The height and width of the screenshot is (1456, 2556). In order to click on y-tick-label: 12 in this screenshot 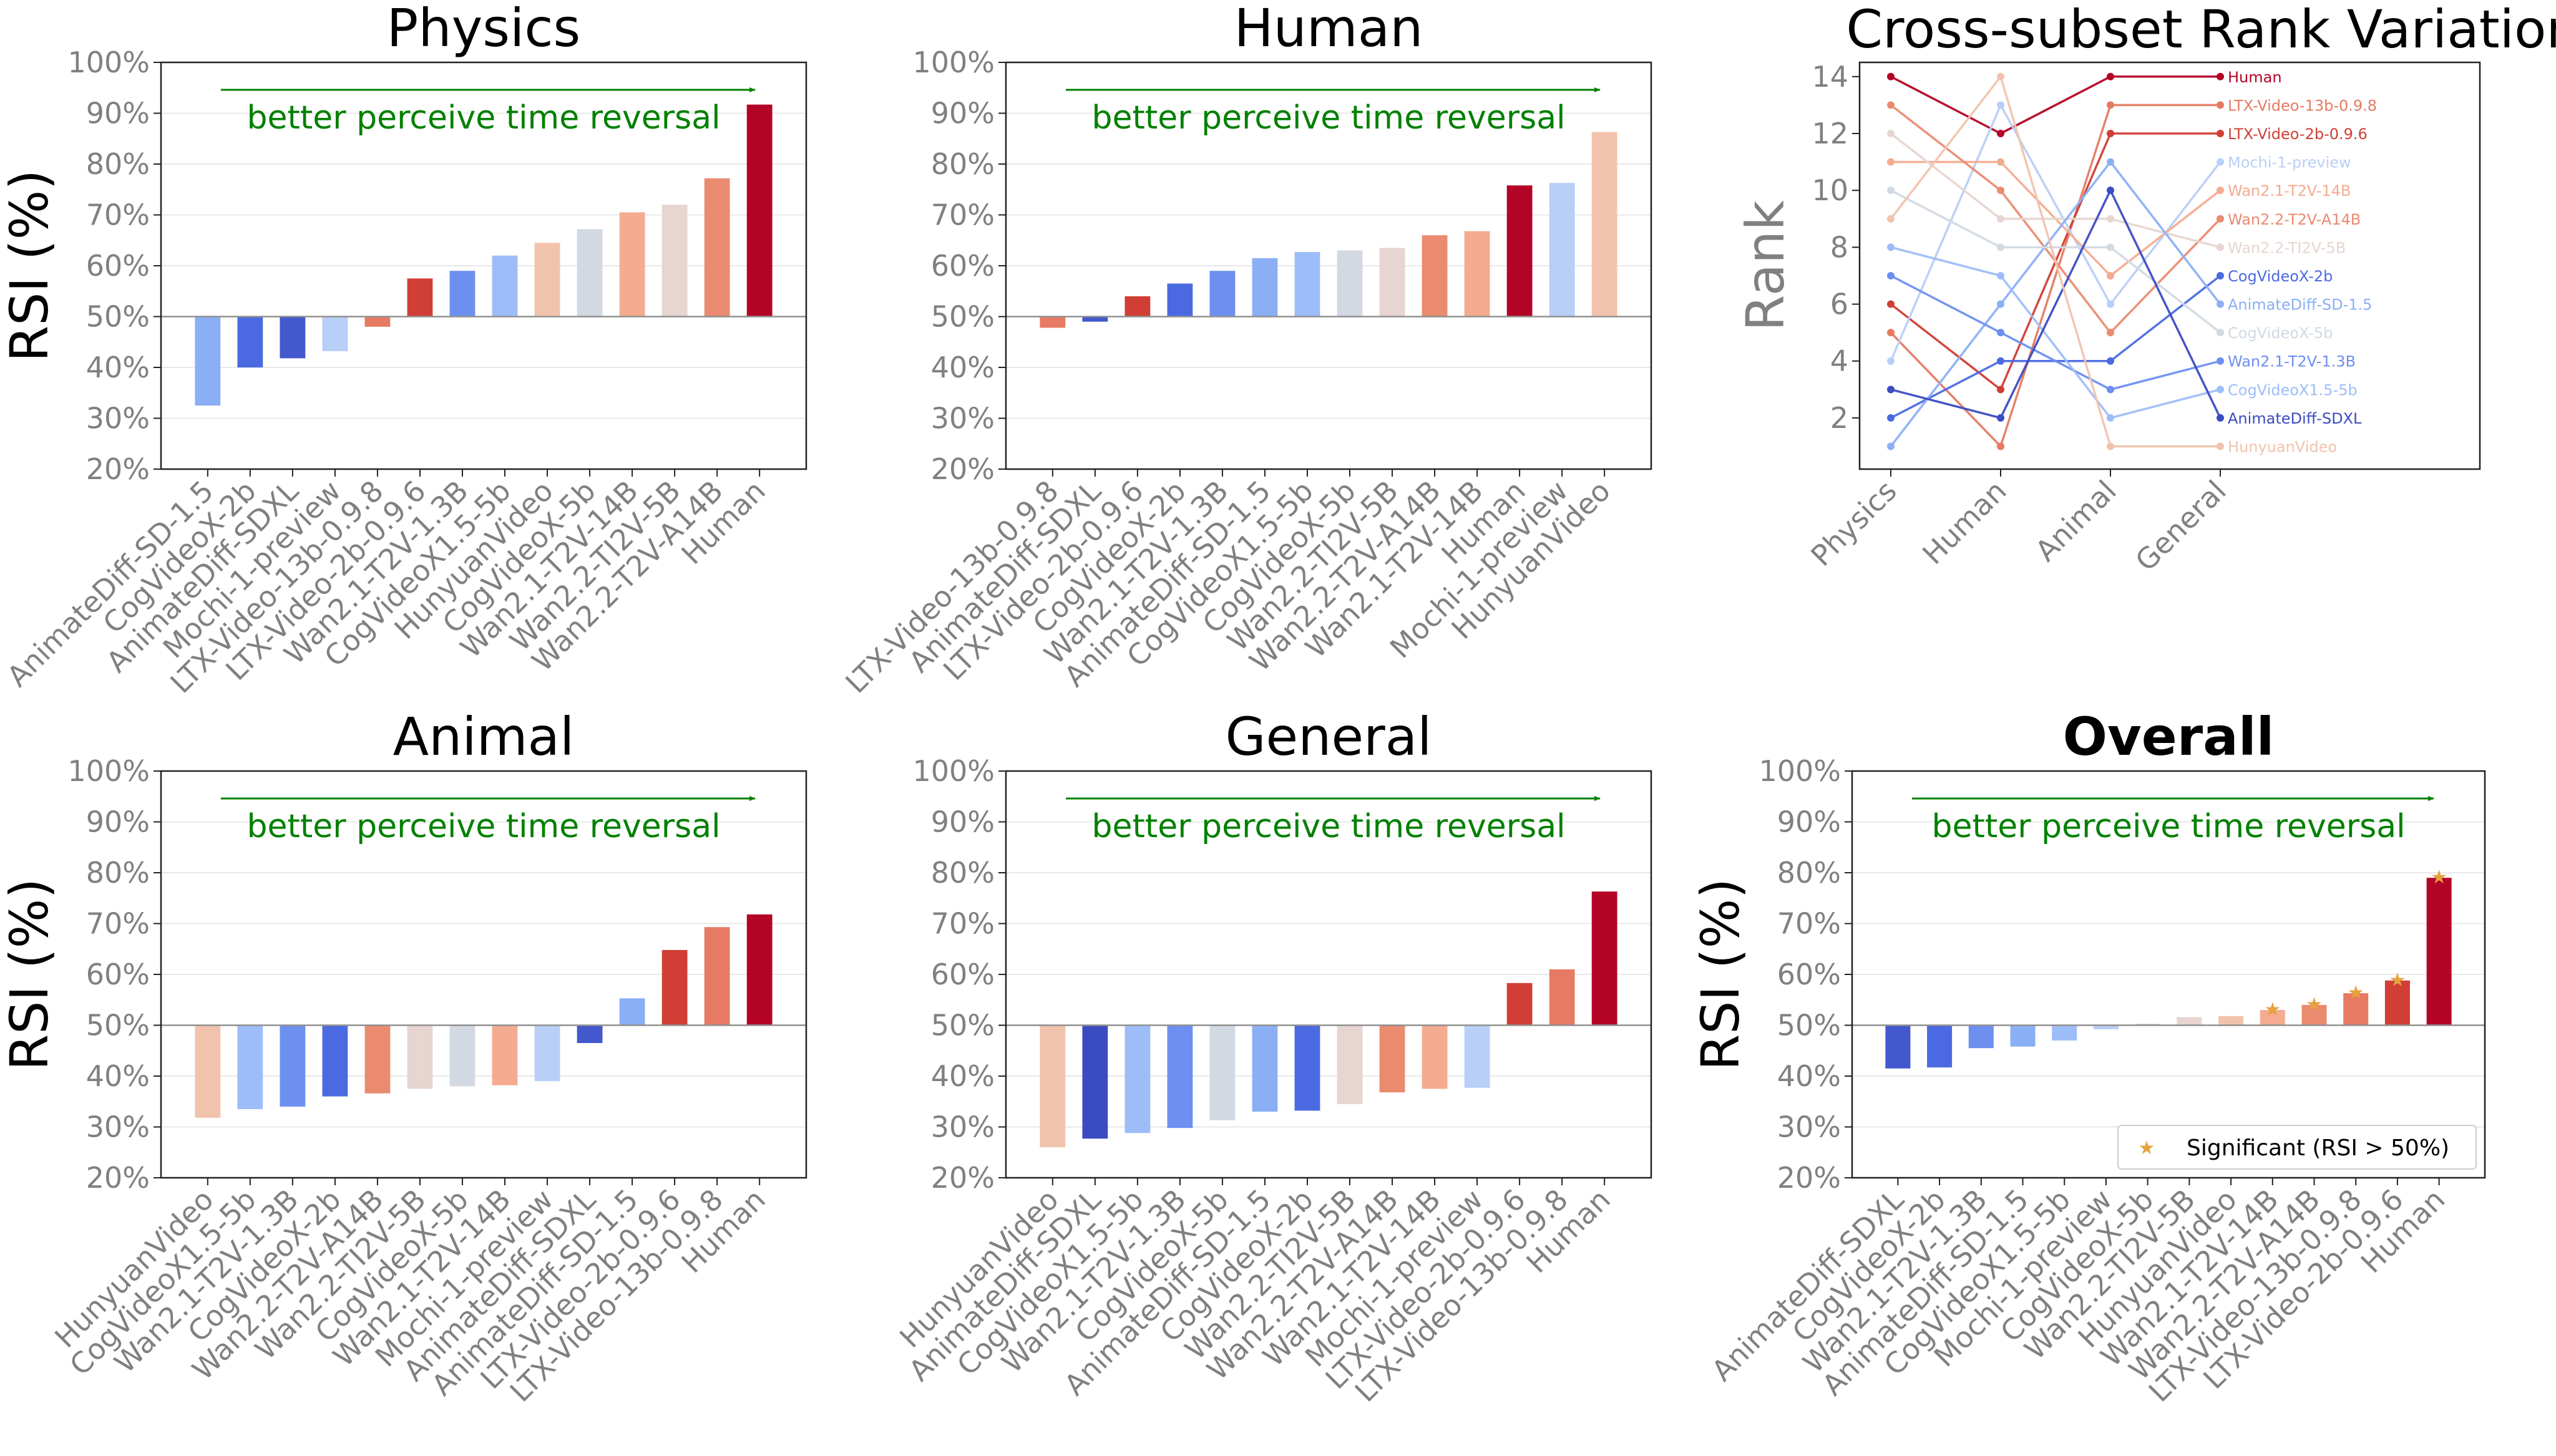, I will do `click(1830, 133)`.